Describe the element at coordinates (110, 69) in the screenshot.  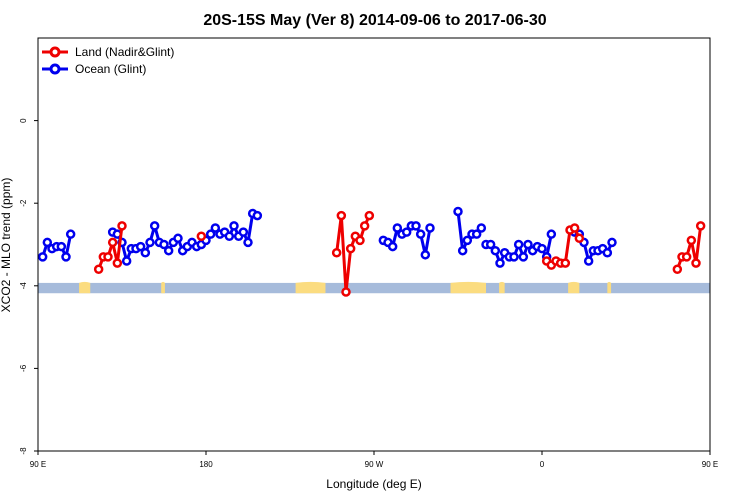
I see `legend-ocean-label: Ocean (Glint)` at that location.